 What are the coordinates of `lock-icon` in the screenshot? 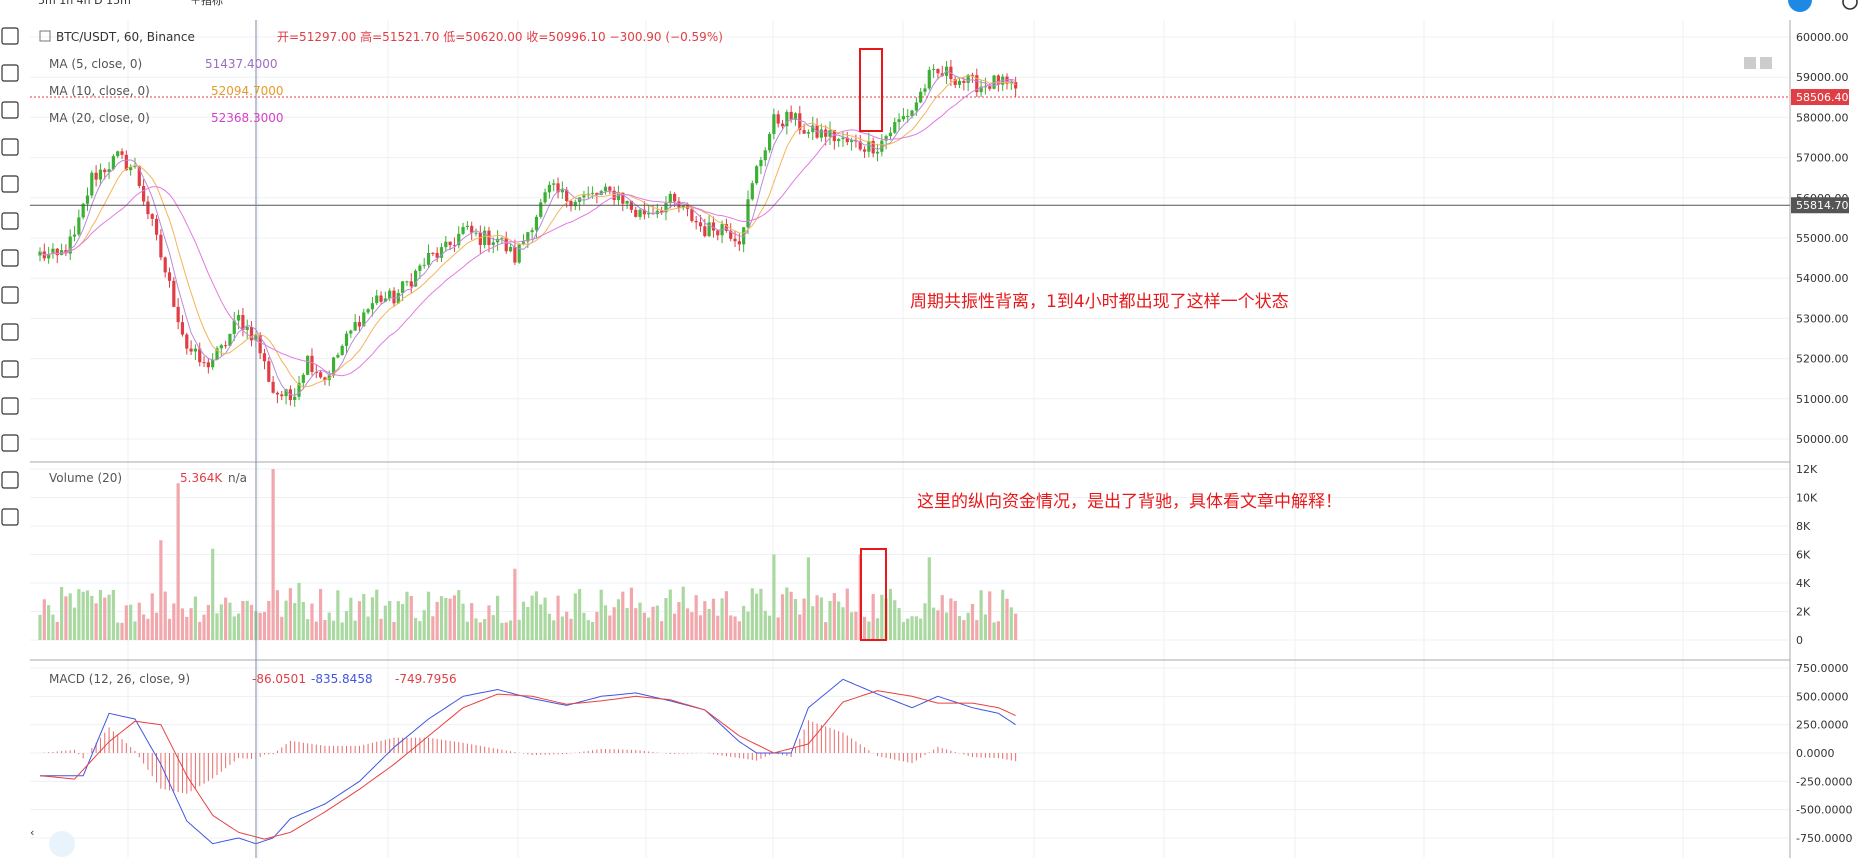 It's located at (10, 443).